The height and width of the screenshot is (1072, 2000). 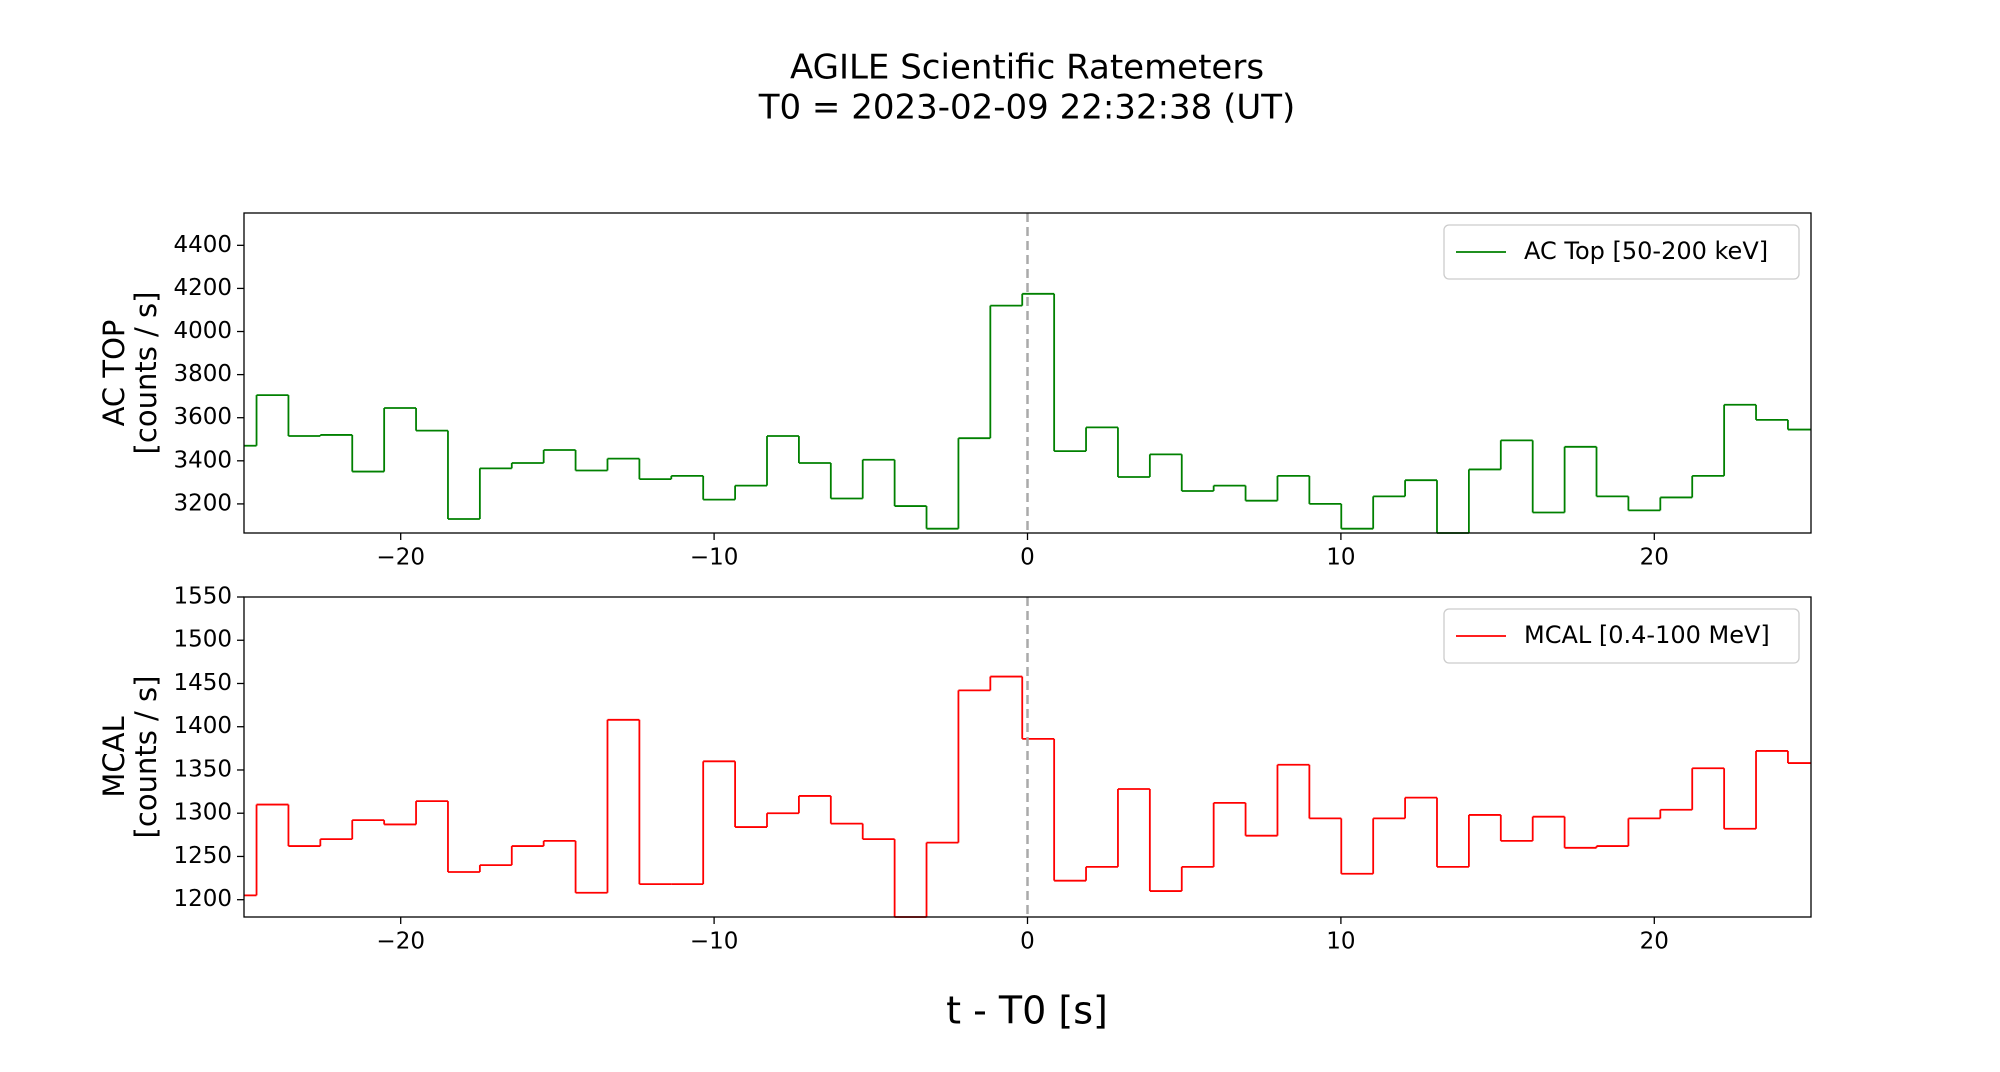 What do you see at coordinates (202, 769) in the screenshot?
I see `y-tick-label: 1350` at bounding box center [202, 769].